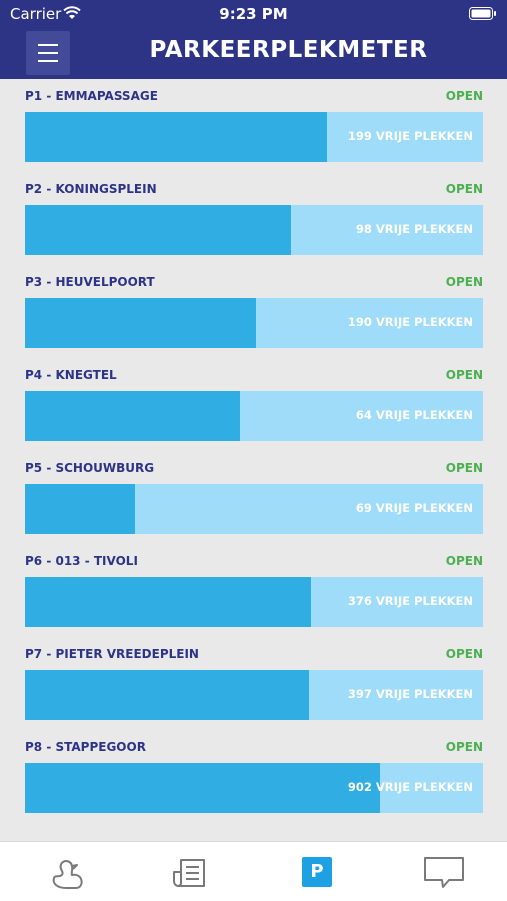 Image resolution: width=507 pixels, height=901 pixels. I want to click on battery-icon, so click(483, 15).